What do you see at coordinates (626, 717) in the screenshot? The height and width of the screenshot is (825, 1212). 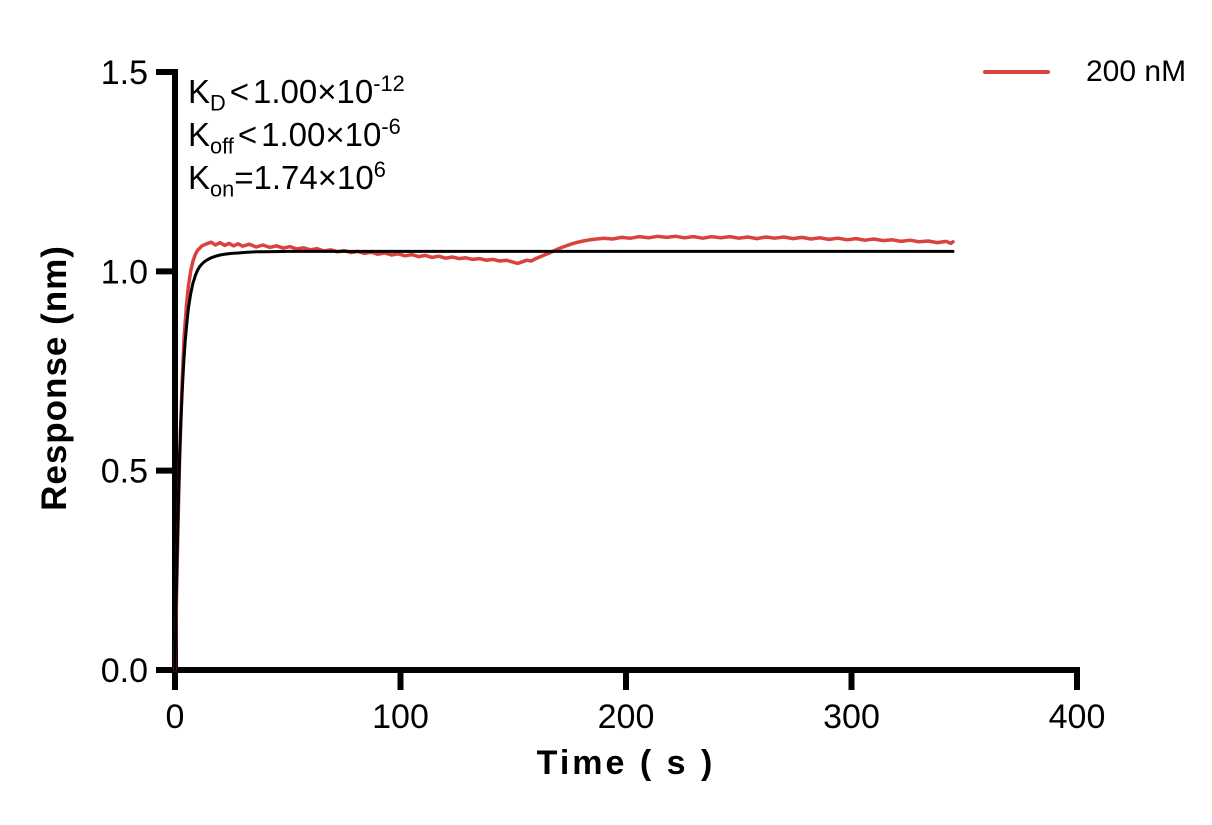 I see `x-tick-label: 200` at bounding box center [626, 717].